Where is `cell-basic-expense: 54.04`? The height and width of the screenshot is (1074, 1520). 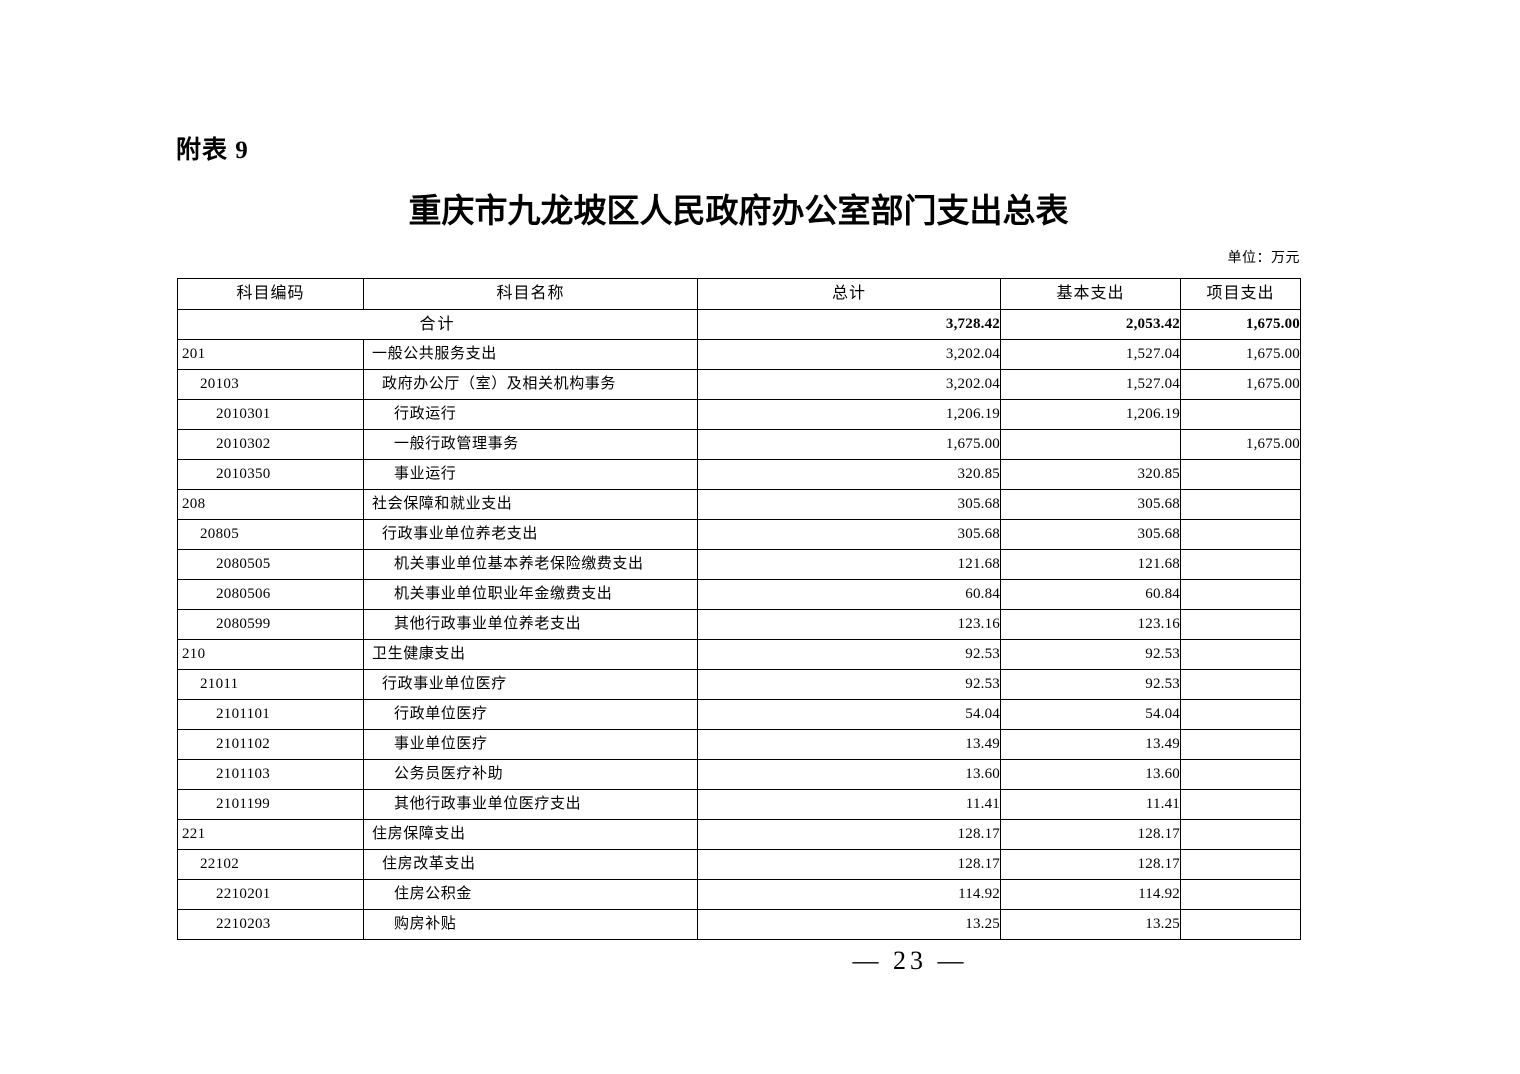
cell-basic-expense: 54.04 is located at coordinates (1090, 714).